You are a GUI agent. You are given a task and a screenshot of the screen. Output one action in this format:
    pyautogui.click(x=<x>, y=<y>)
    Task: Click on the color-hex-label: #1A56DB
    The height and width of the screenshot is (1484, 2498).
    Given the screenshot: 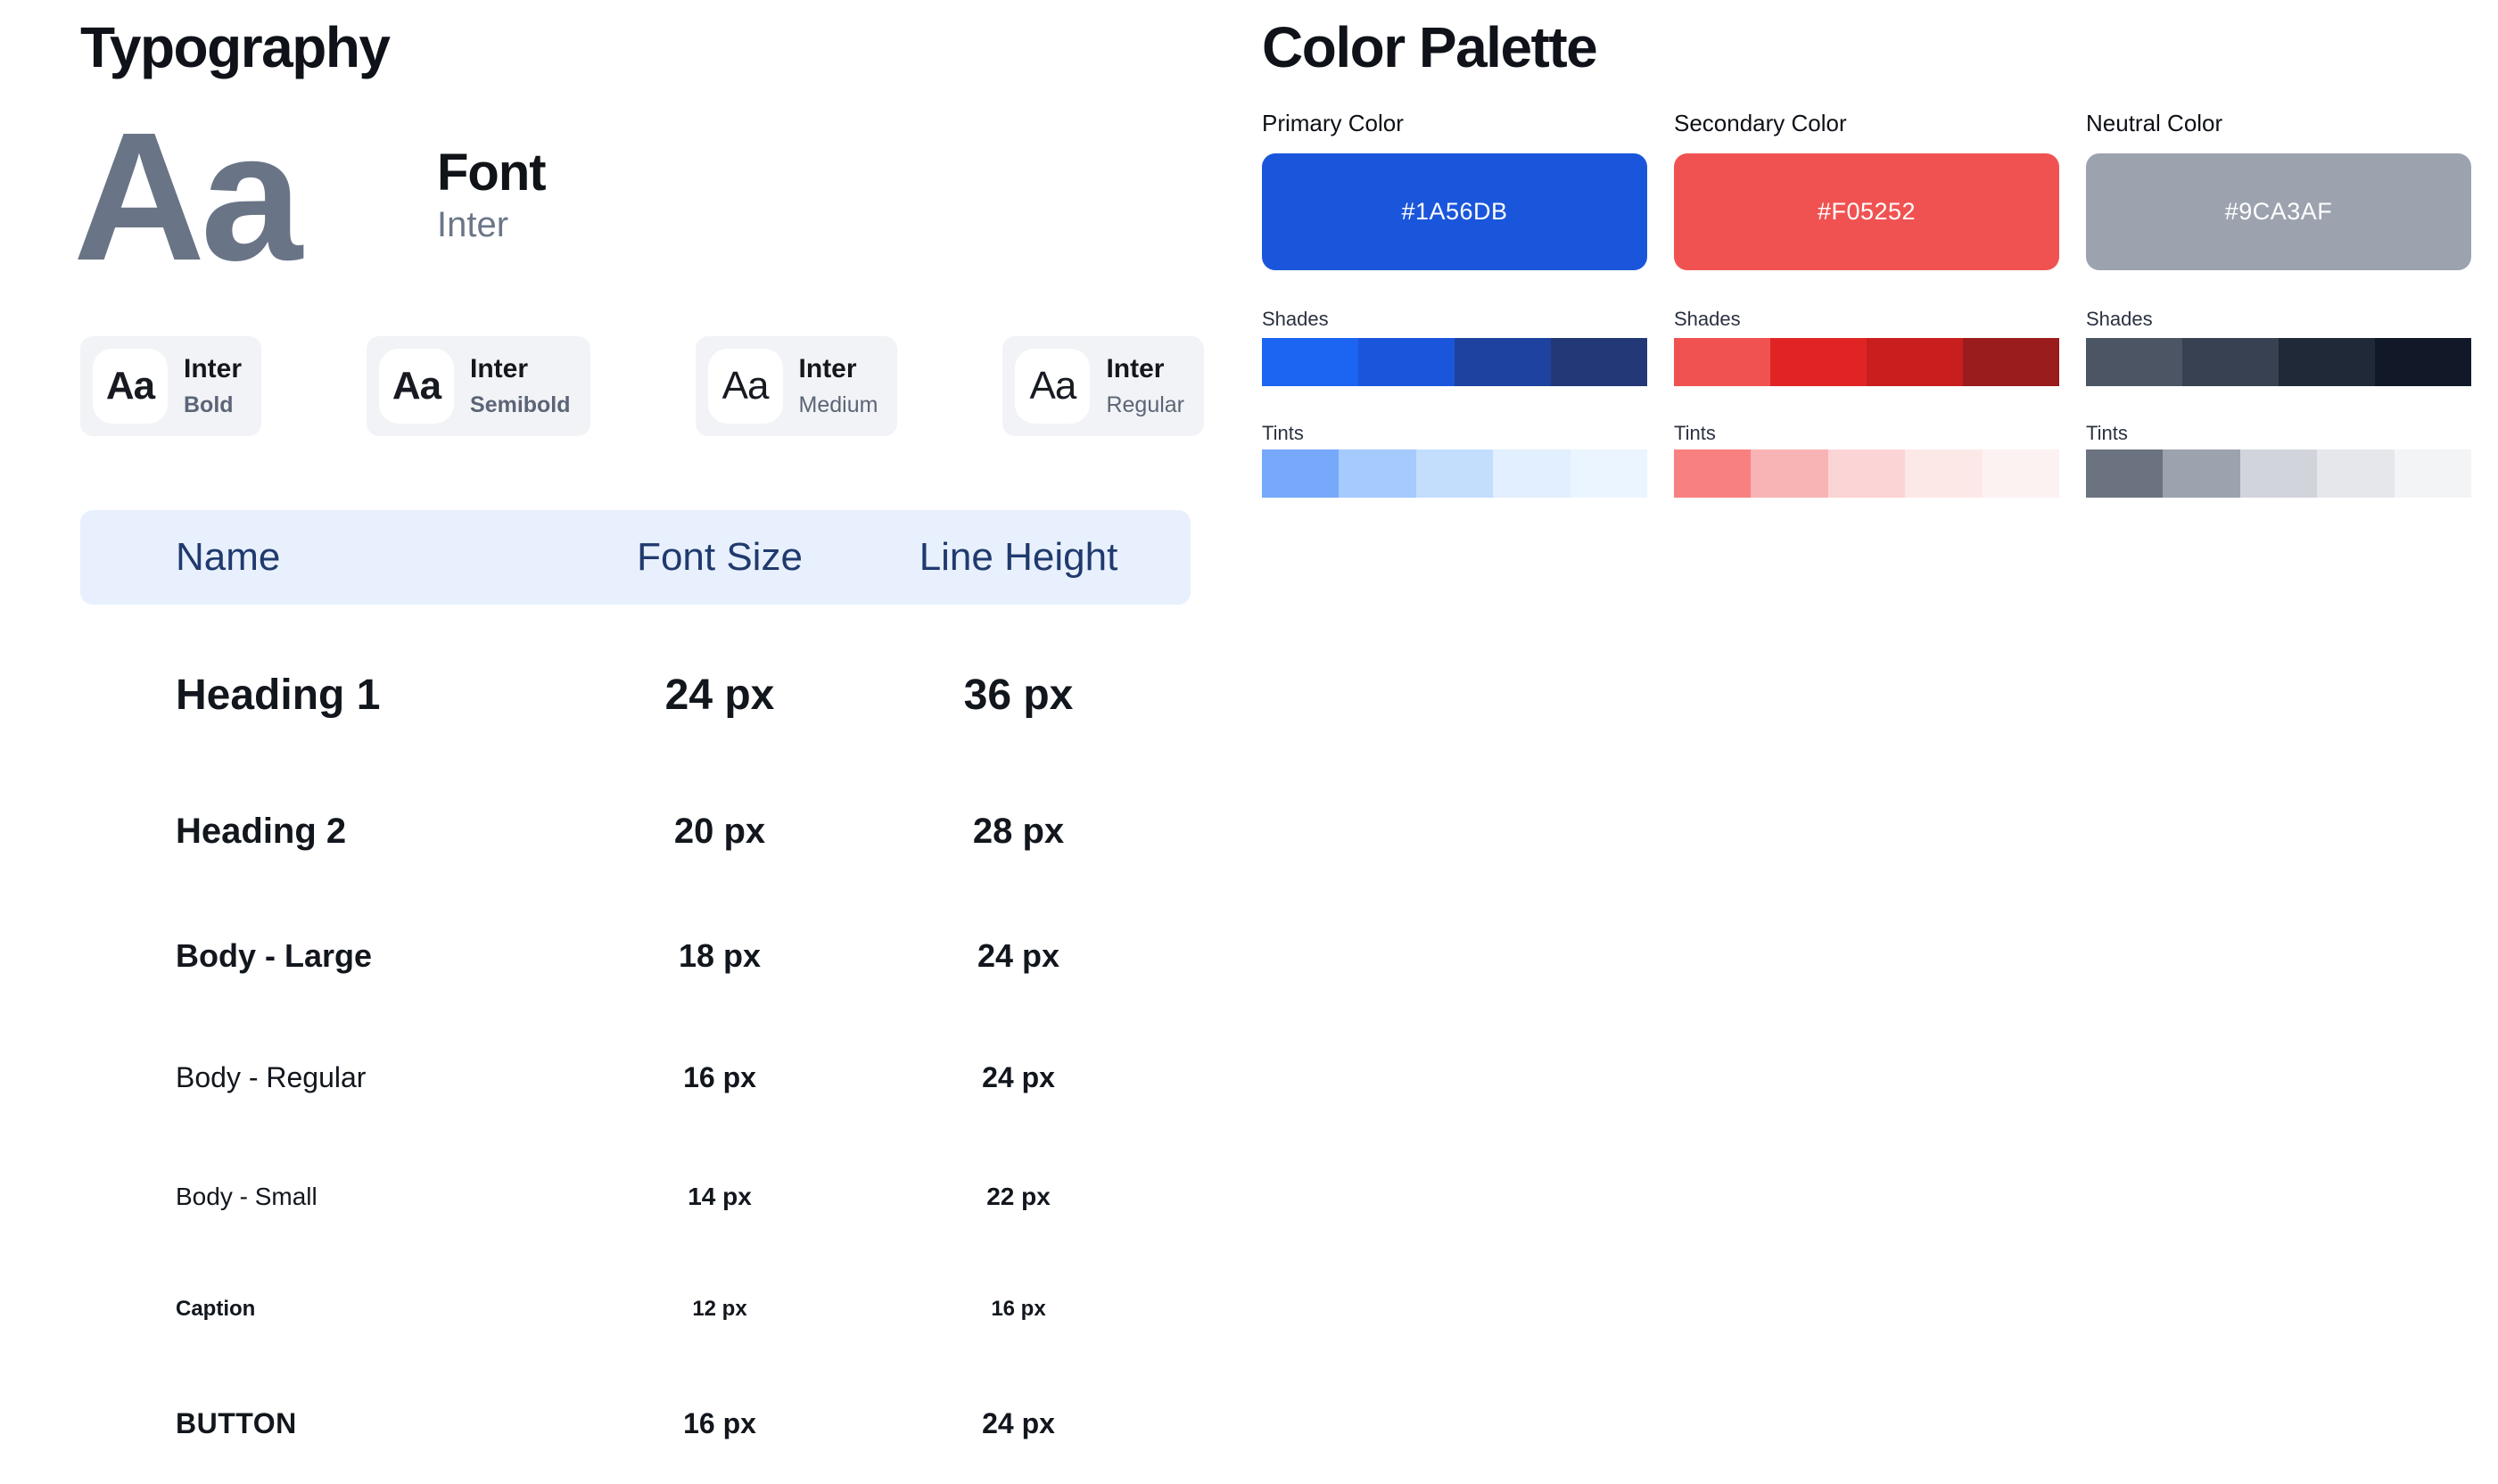 What is the action you would take?
    pyautogui.click(x=1454, y=212)
    